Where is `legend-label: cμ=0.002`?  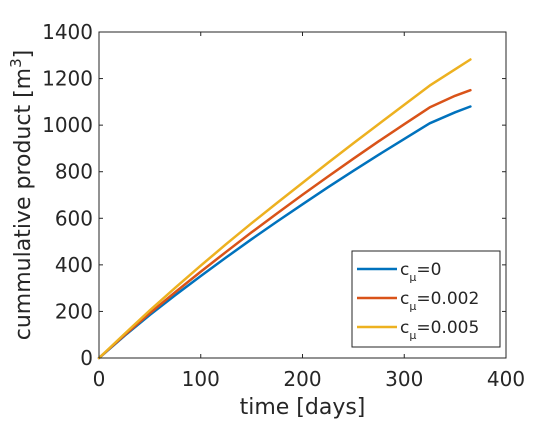
legend-label: cμ=0.002 is located at coordinates (439, 301).